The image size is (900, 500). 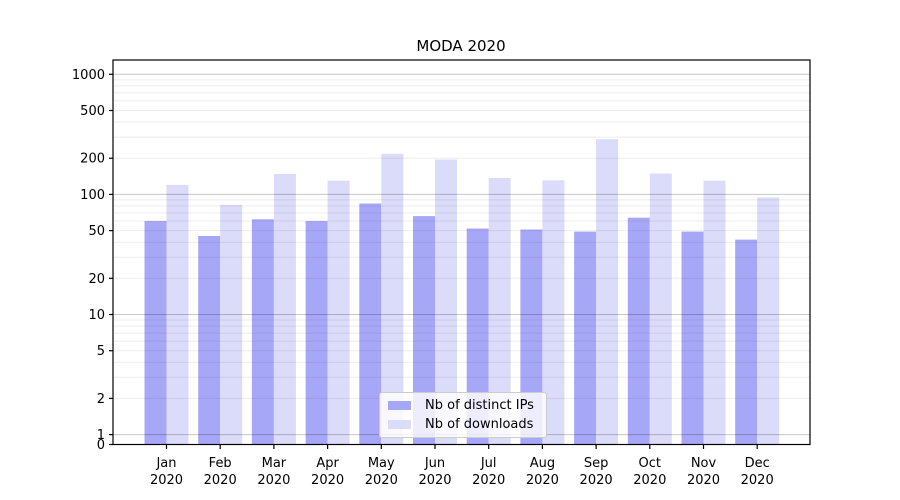 What do you see at coordinates (231, 324) in the screenshot?
I see `bar-downloads-feb` at bounding box center [231, 324].